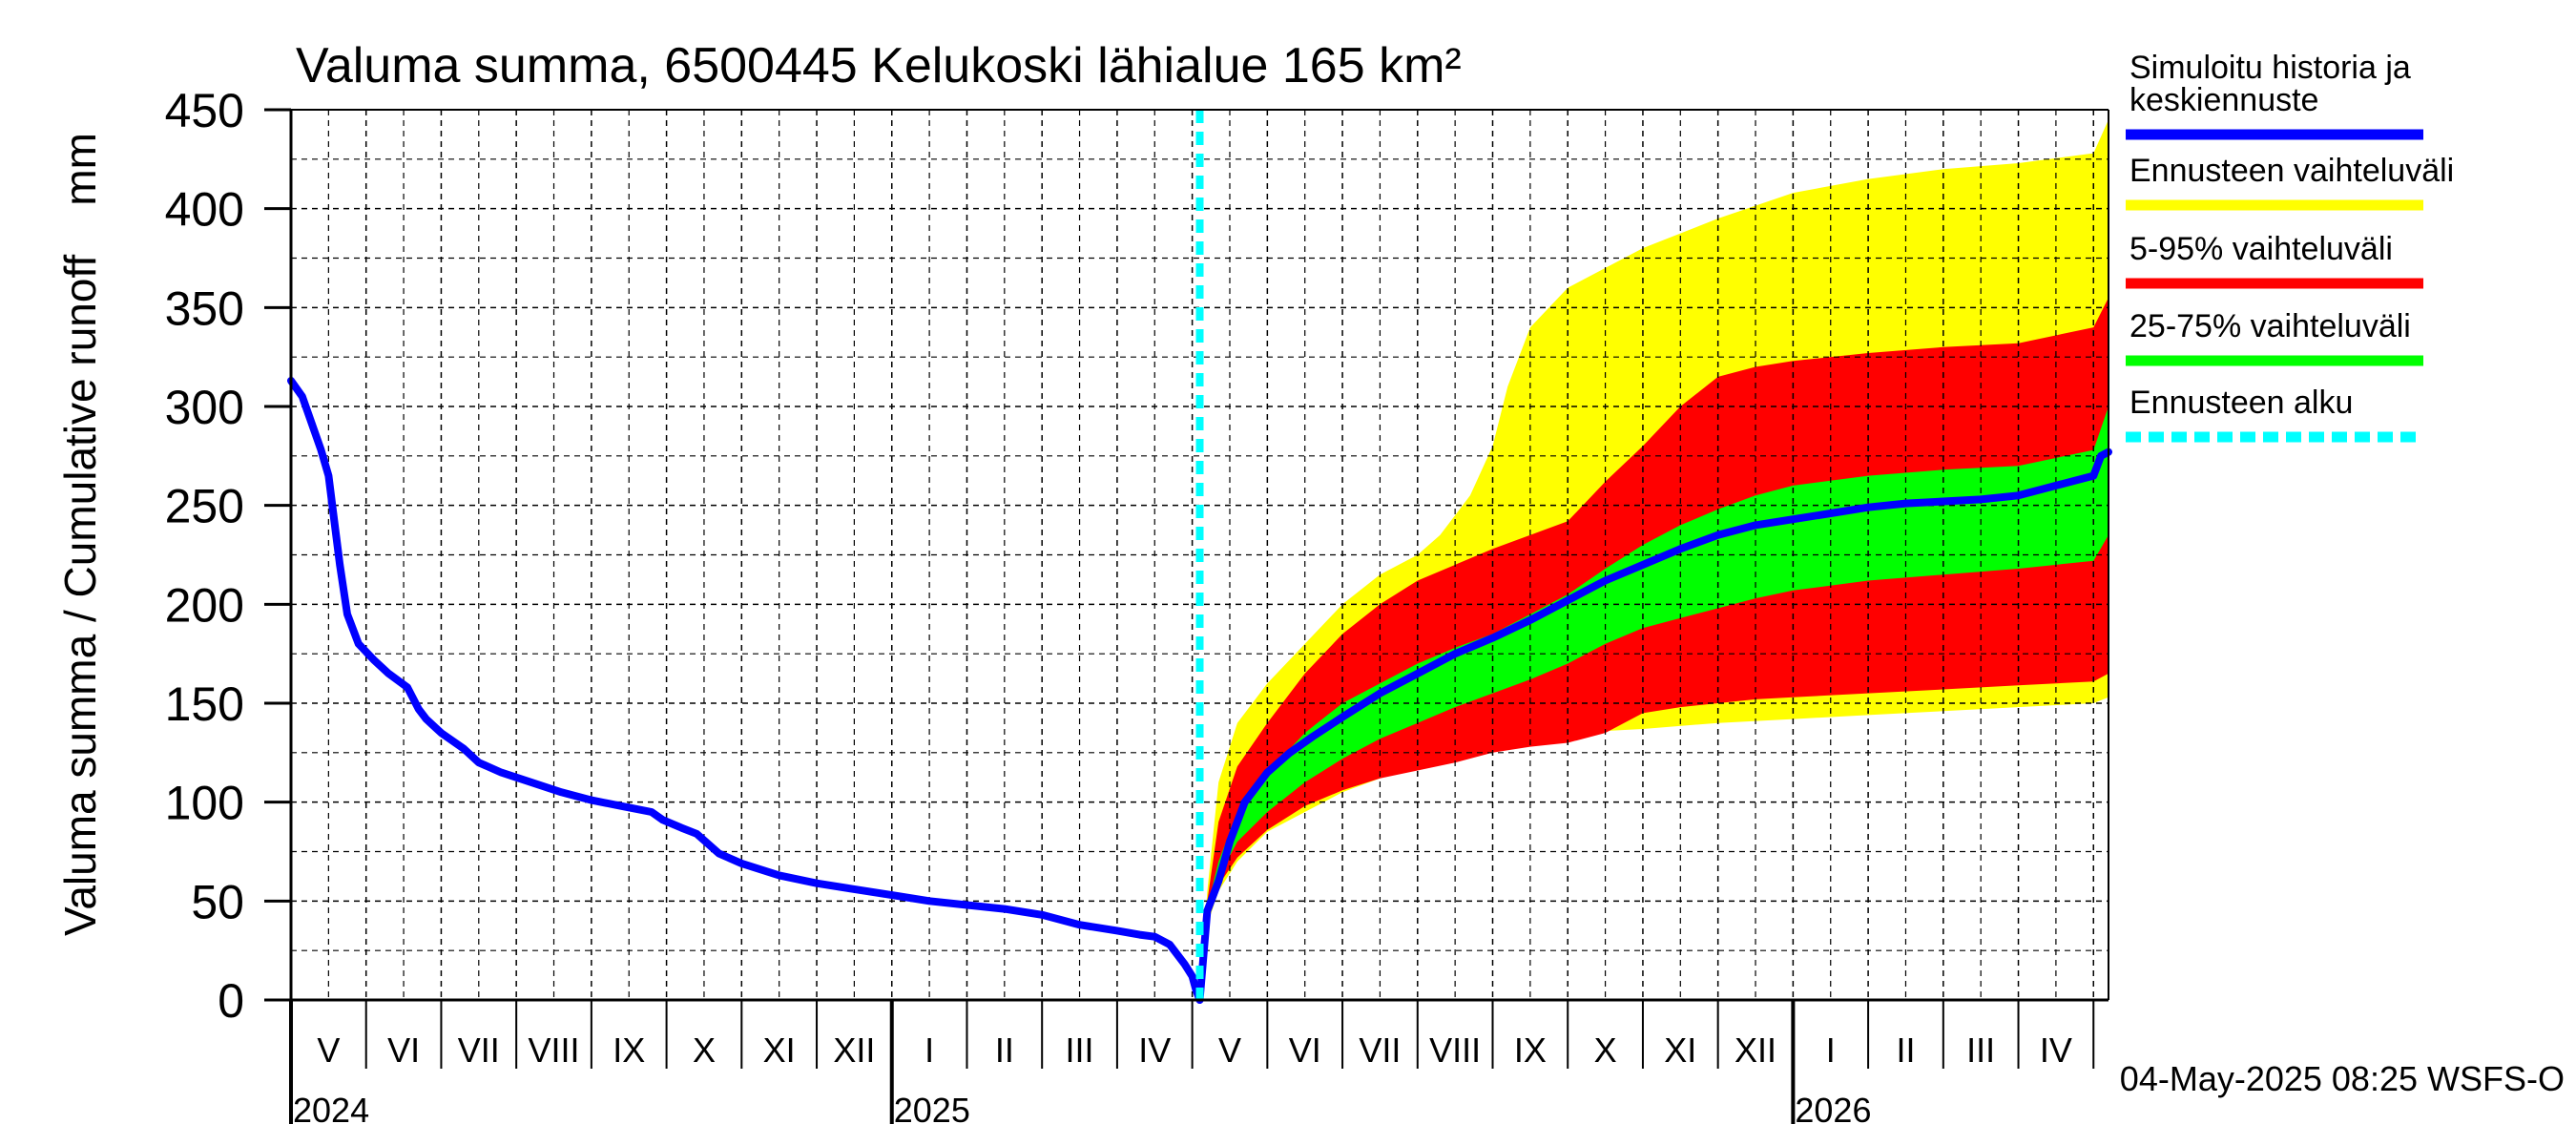 The width and height of the screenshot is (2576, 1145). What do you see at coordinates (2270, 68) in the screenshot?
I see `legend-label: Simuloitu historia ja` at bounding box center [2270, 68].